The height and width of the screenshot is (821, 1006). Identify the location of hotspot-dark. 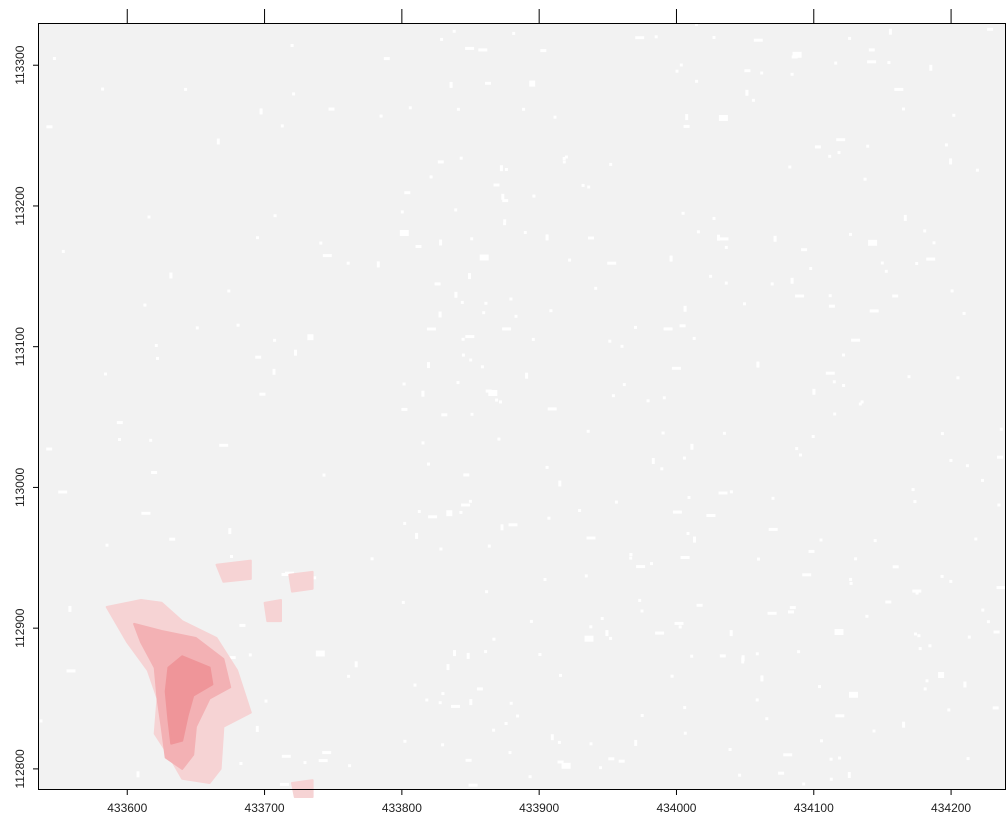
(189, 700).